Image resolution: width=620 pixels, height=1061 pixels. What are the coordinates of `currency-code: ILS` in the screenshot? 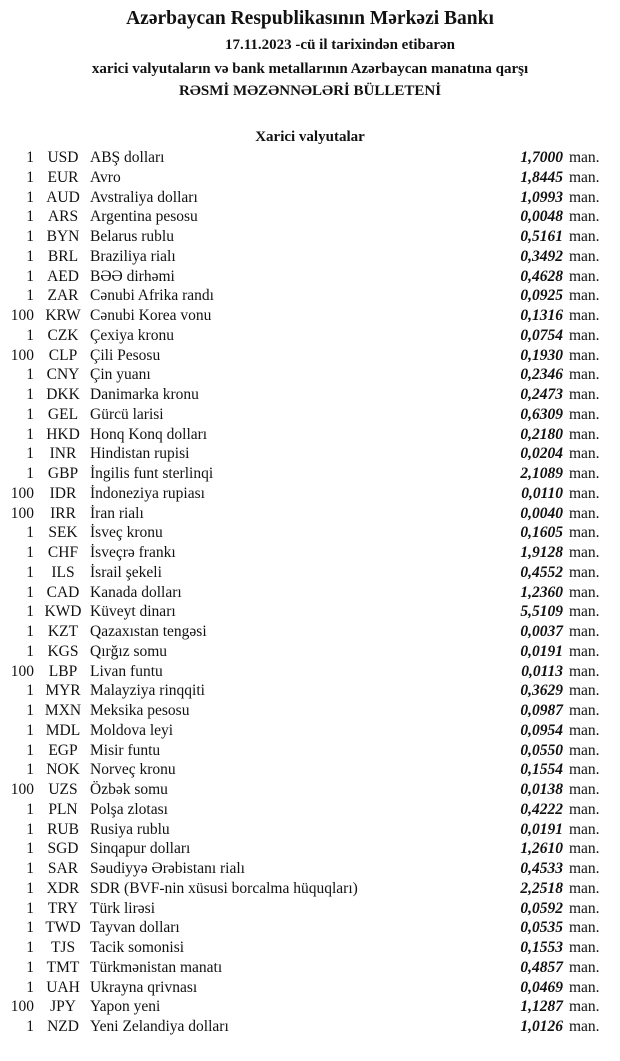 It's located at (63, 572).